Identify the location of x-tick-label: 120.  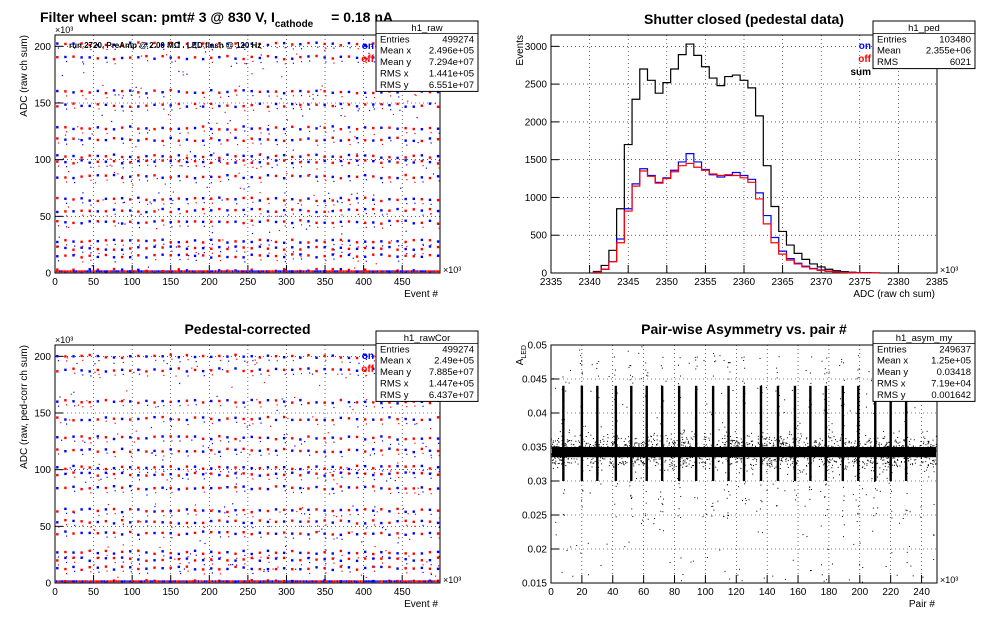
(736, 592).